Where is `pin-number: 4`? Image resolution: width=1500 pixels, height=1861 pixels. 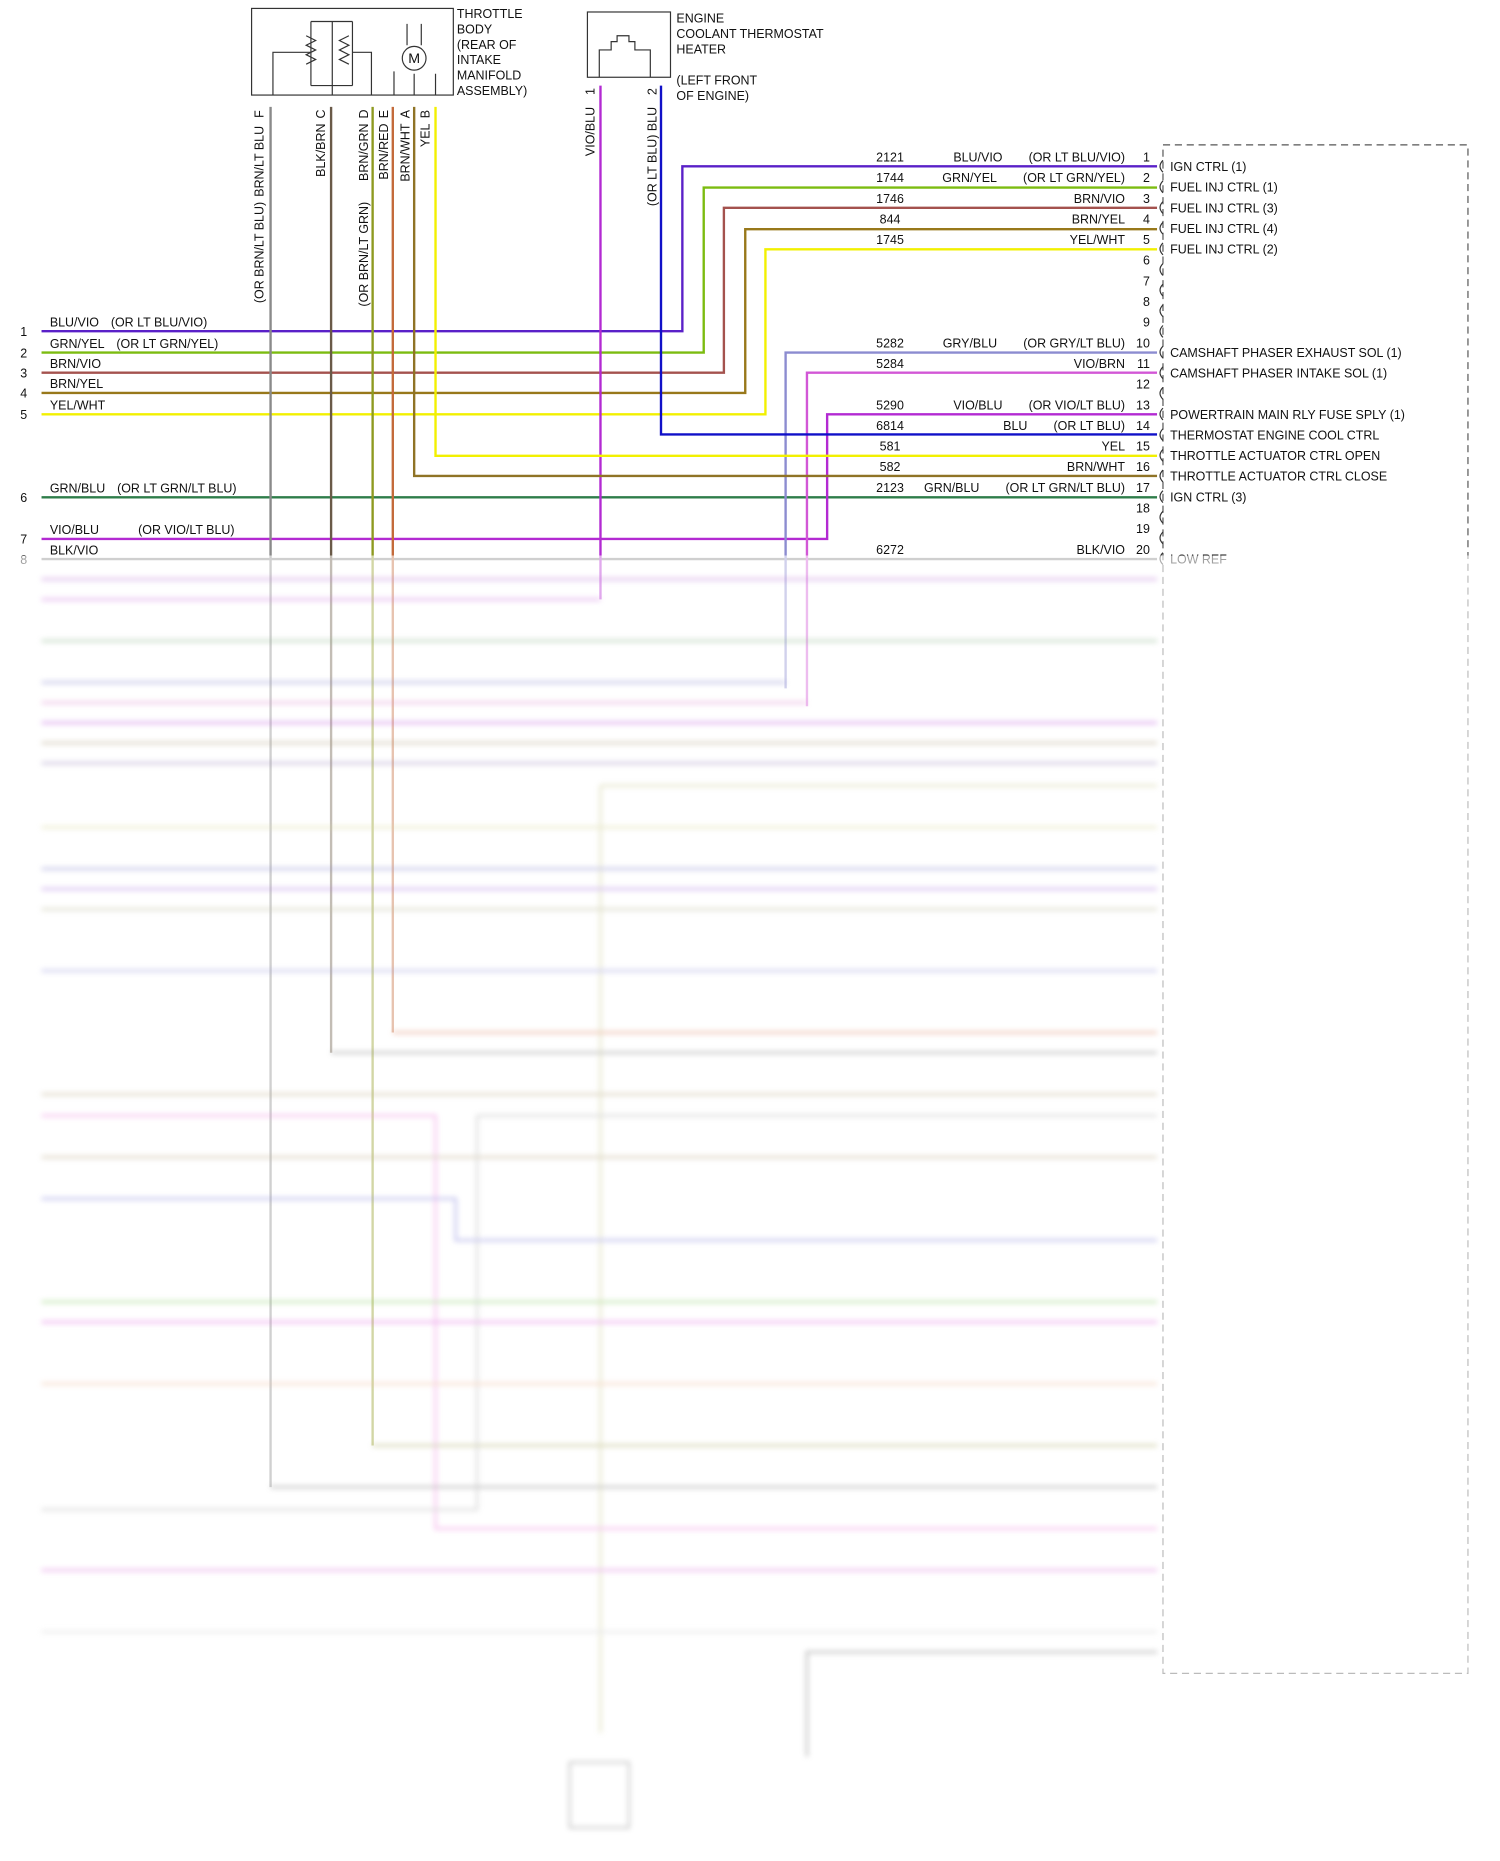 pin-number: 4 is located at coordinates (1146, 219).